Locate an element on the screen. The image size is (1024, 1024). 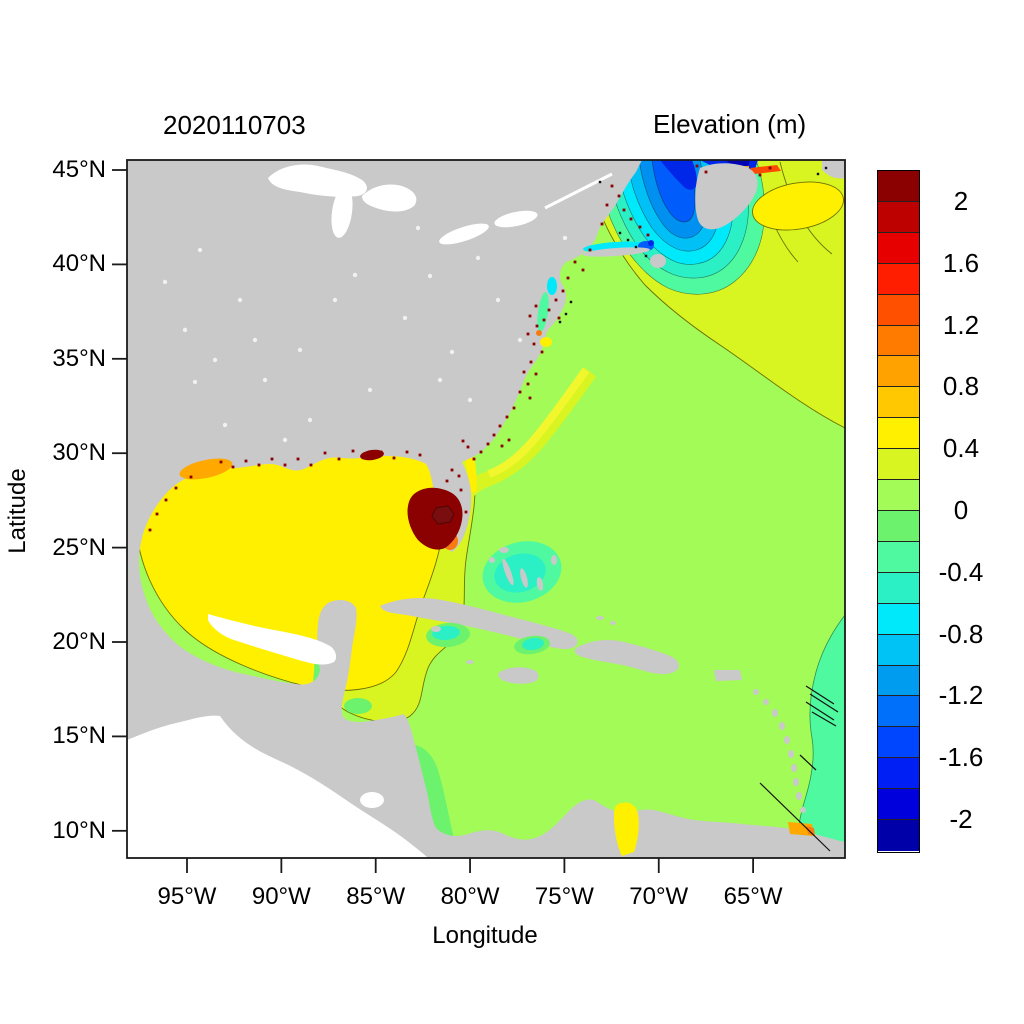
newfoundland-corner is located at coordinates (833, 169).